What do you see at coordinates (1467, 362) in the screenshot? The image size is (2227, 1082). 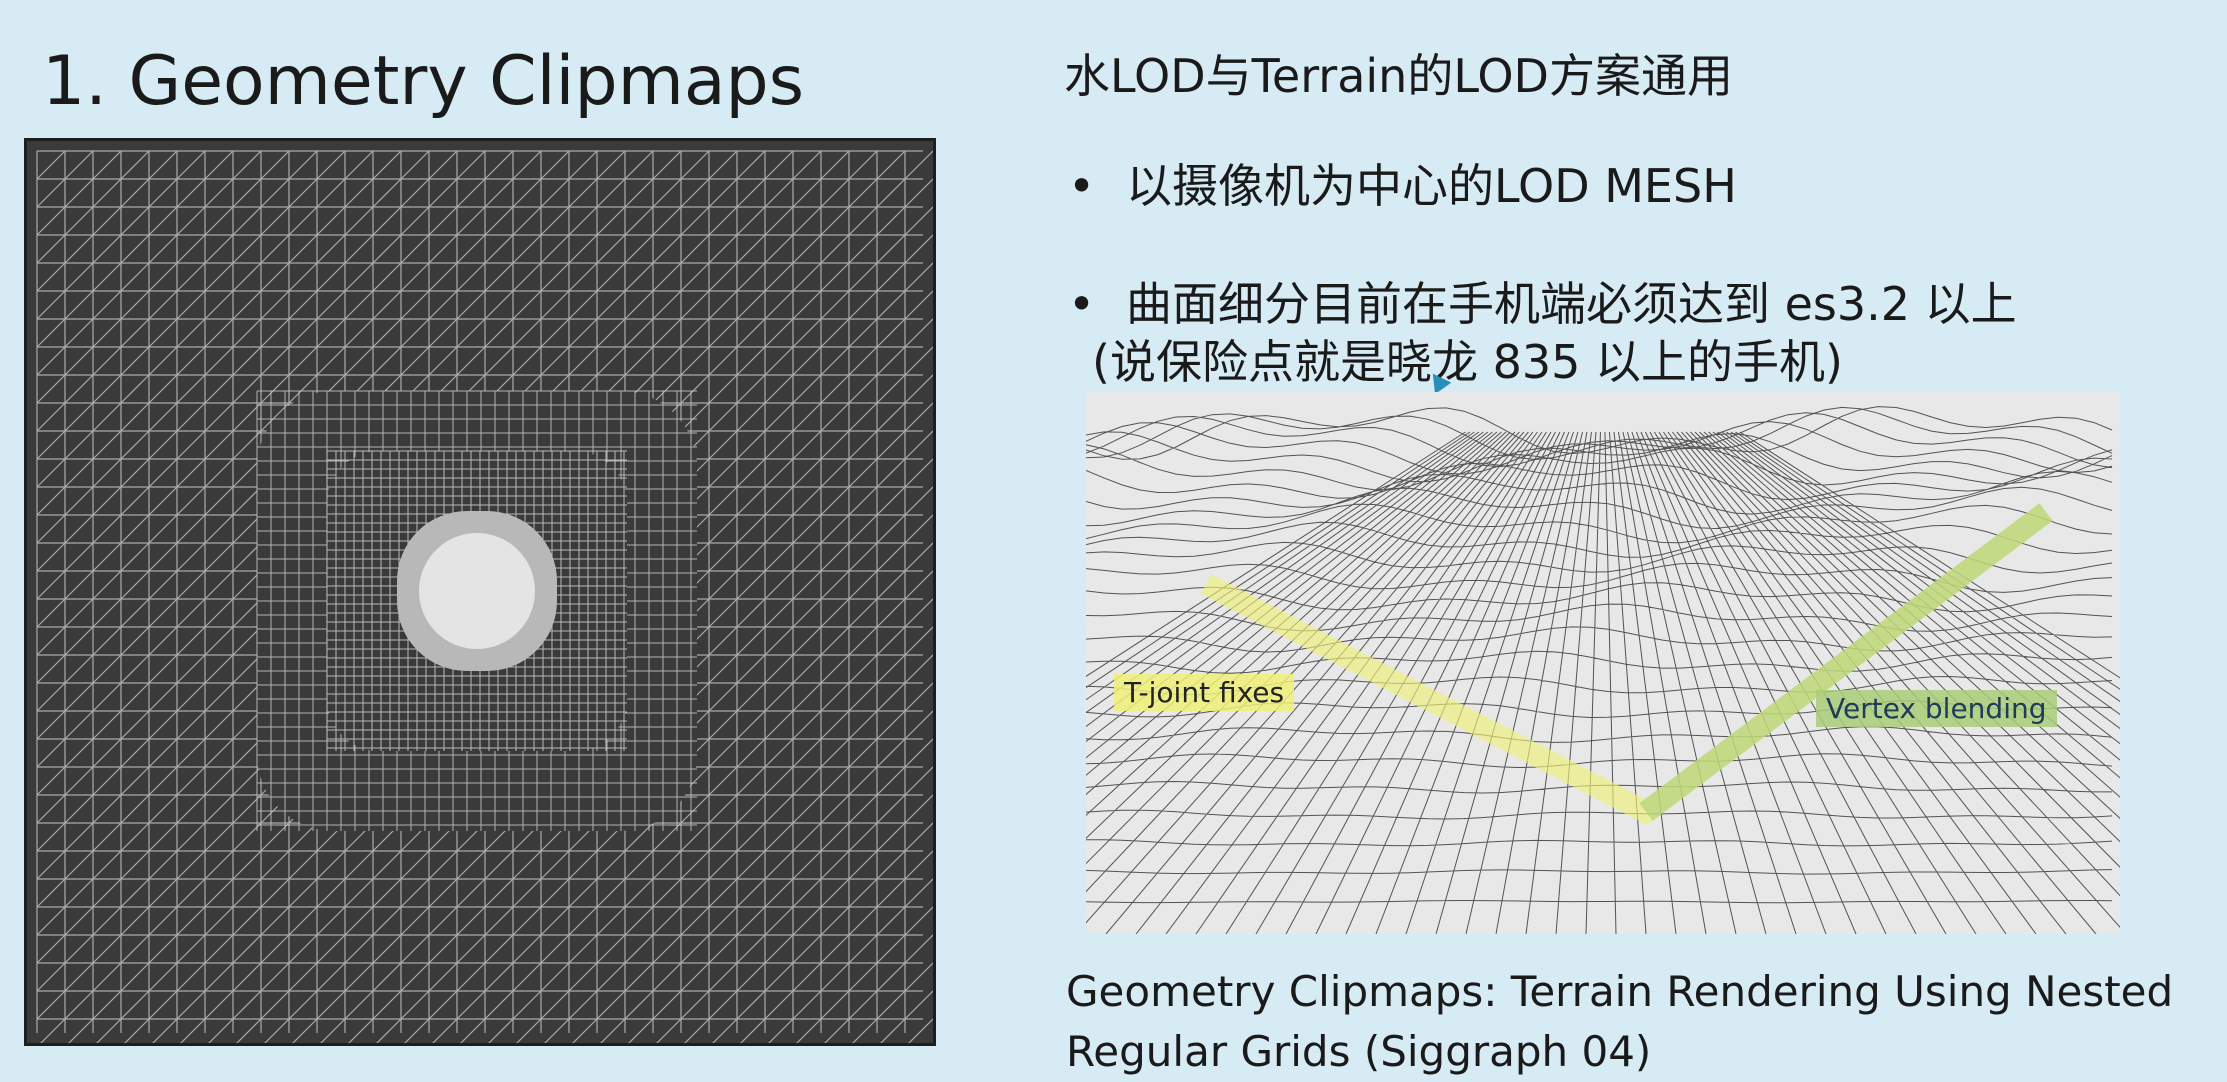 I see `bullet-text-2-continuation: (说保险点就是晓龙 835 以上的手机)` at bounding box center [1467, 362].